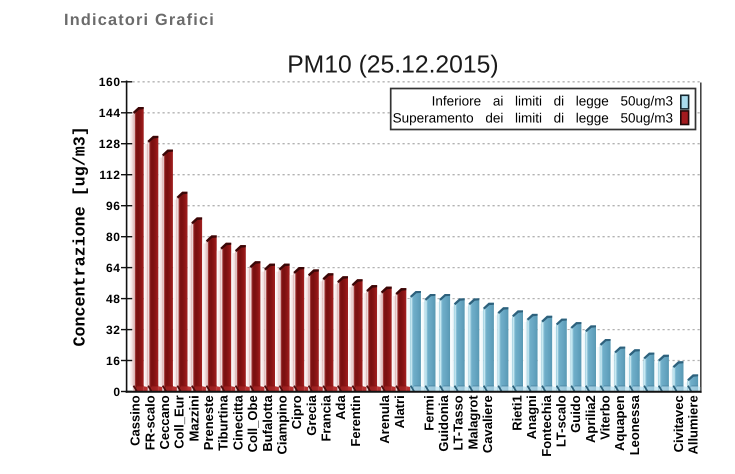 This screenshot has width=735, height=474. I want to click on svg-text: Francia, so click(326, 418).